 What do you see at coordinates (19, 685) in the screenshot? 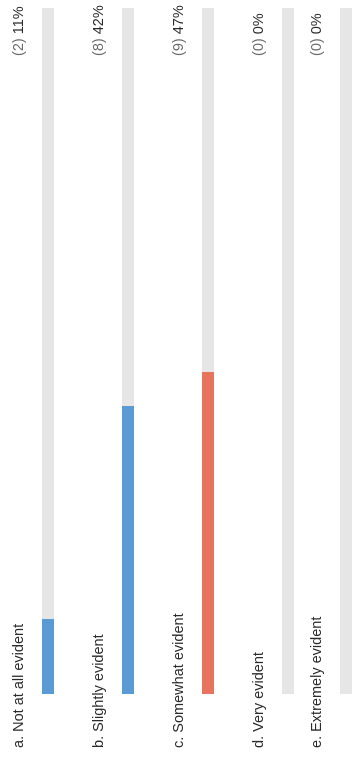
I see `option-label: a. Not at all evident` at bounding box center [19, 685].